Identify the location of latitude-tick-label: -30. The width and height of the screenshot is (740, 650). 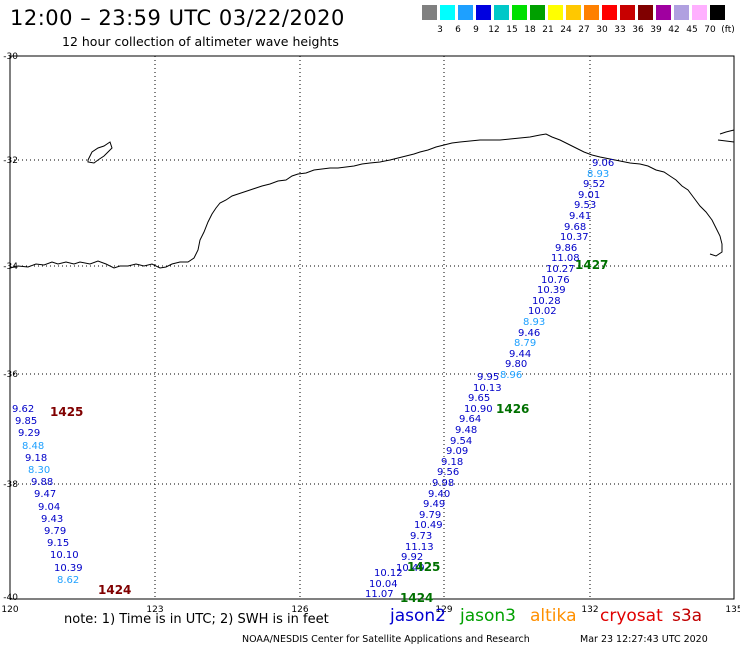
(10, 57).